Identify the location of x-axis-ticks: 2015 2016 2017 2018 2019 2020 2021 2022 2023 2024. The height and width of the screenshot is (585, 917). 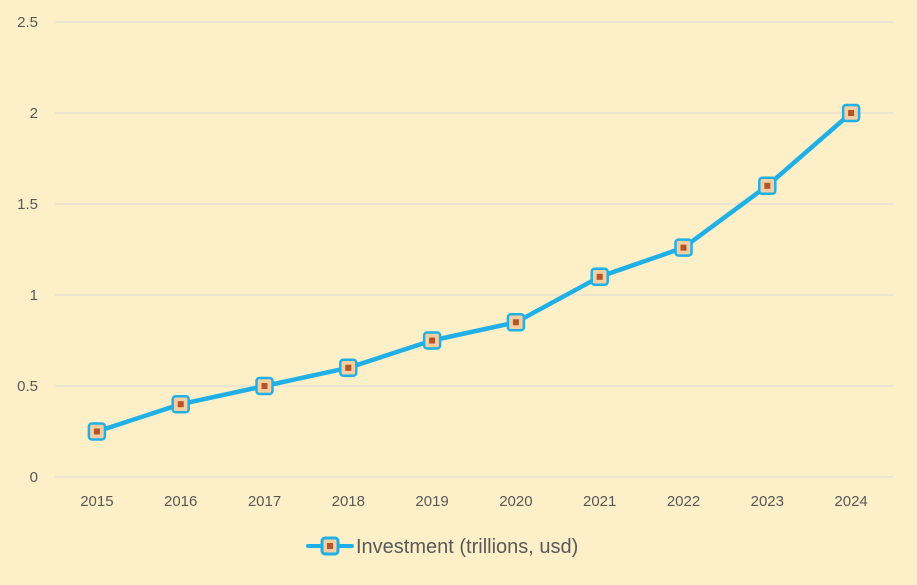
(474, 501).